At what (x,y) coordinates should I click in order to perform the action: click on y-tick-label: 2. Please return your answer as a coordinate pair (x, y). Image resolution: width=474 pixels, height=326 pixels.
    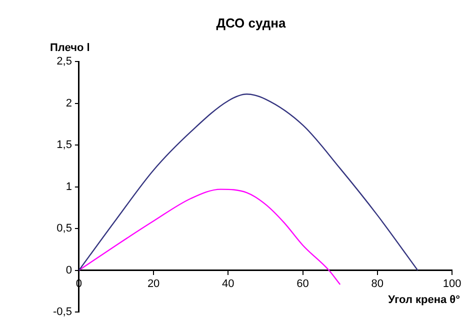
    Looking at the image, I should click on (69, 103).